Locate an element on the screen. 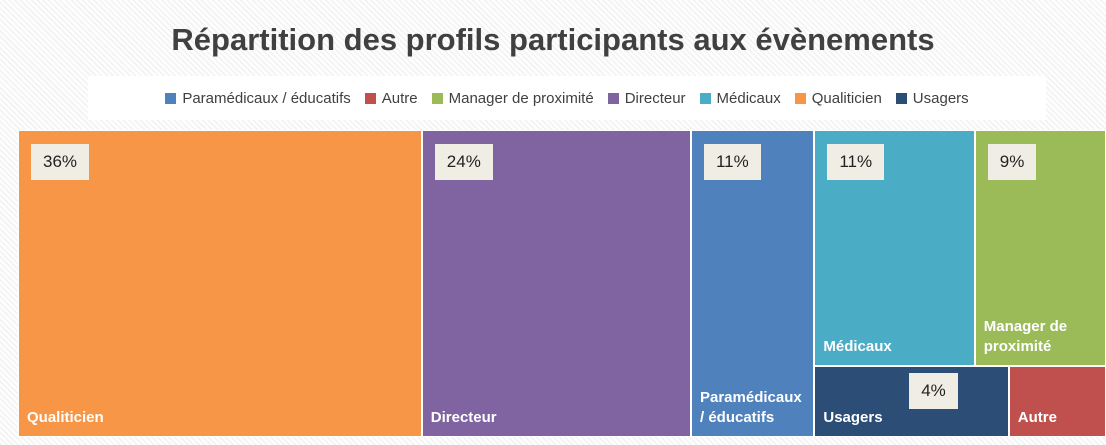  data-label: 9% is located at coordinates (1012, 162).